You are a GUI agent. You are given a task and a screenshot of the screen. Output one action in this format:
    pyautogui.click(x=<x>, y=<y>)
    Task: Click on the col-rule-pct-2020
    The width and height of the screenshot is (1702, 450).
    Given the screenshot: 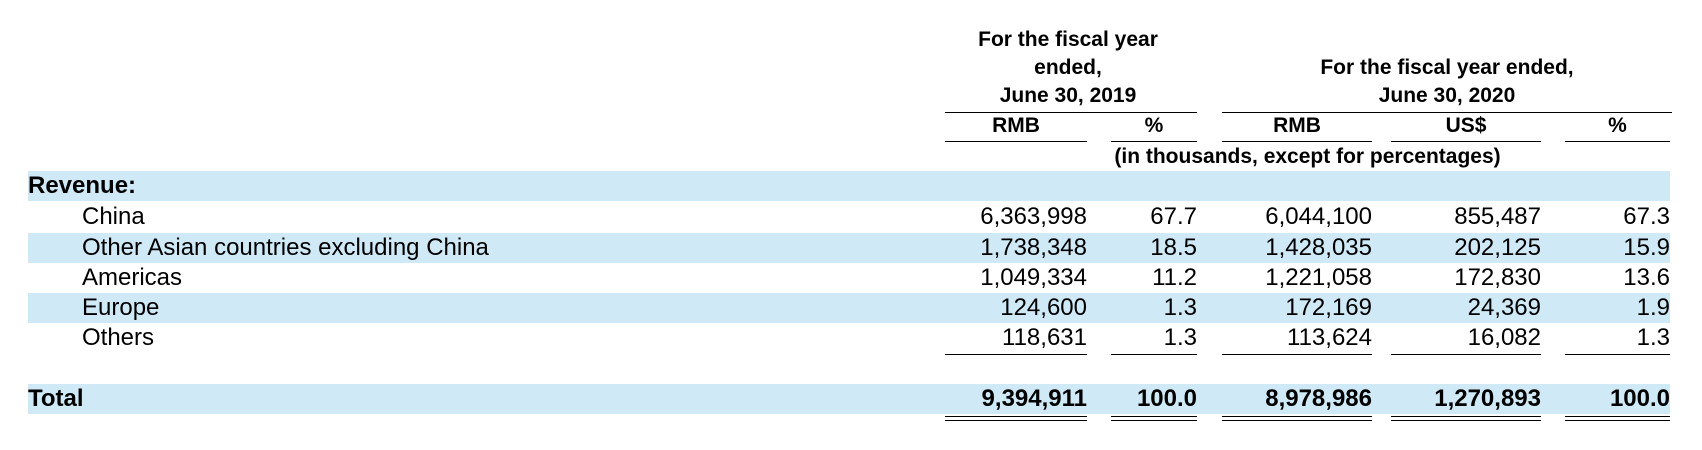 What is the action you would take?
    pyautogui.click(x=1617, y=141)
    